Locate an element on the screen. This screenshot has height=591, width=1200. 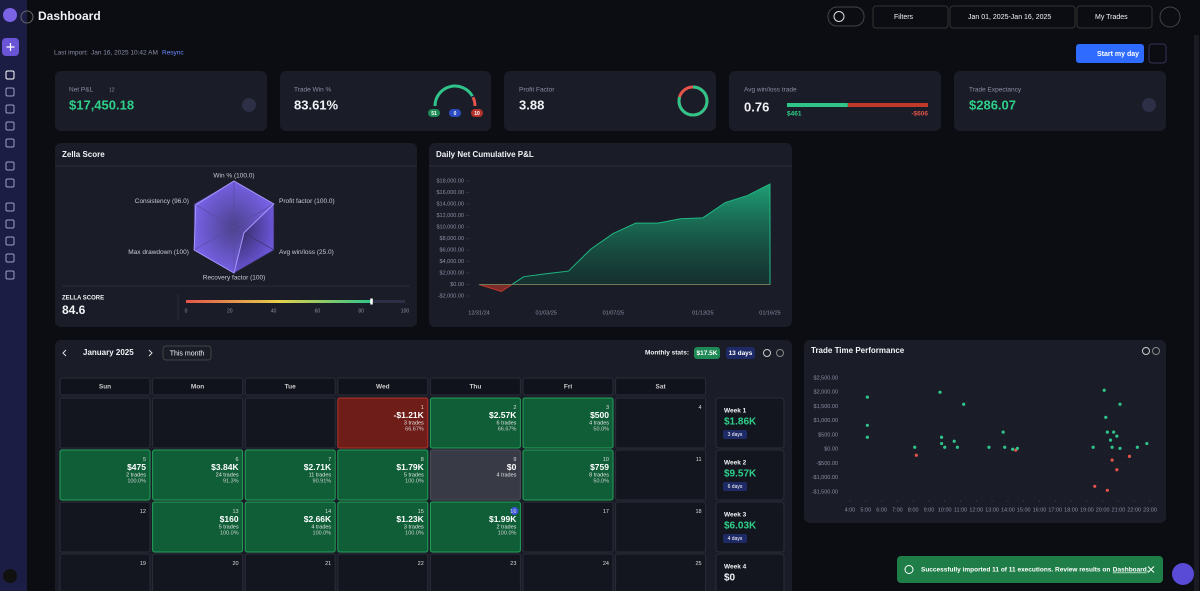
week-days: 3 days is located at coordinates (735, 435).